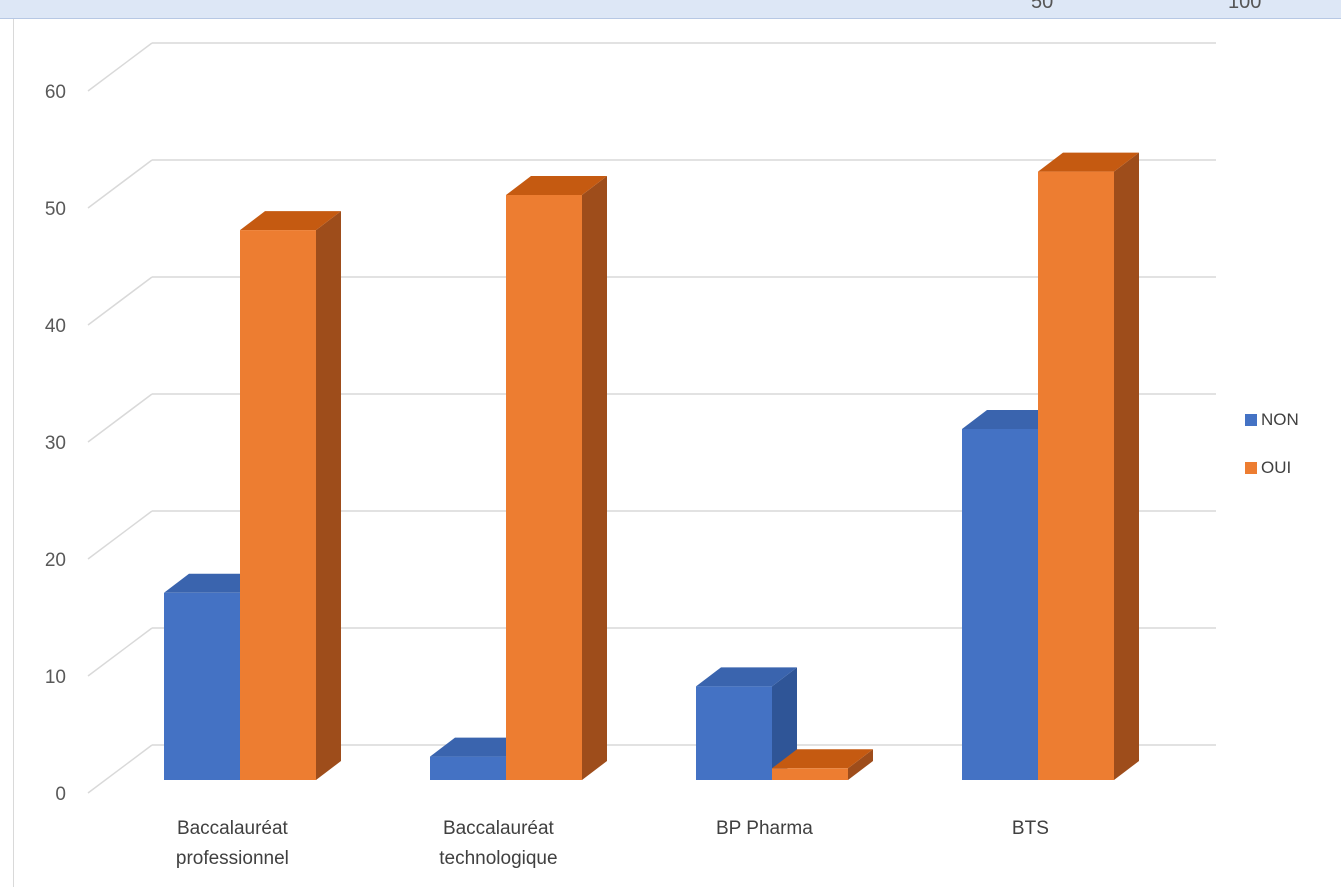 The width and height of the screenshot is (1341, 887). I want to click on legend-item-oui: OUI, so click(1268, 467).